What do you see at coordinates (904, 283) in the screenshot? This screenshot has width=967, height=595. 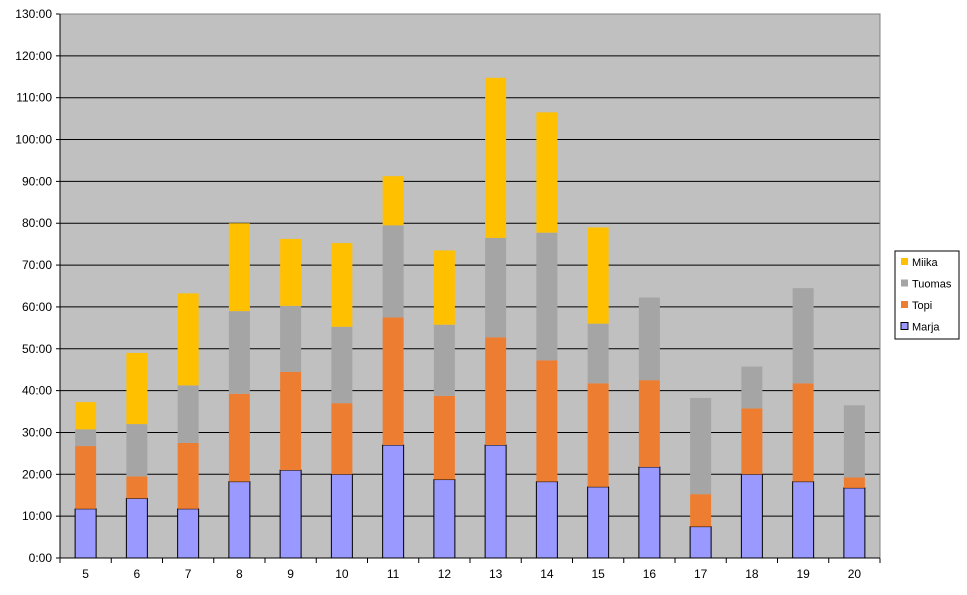 I see `legend-swatch-tuomas` at bounding box center [904, 283].